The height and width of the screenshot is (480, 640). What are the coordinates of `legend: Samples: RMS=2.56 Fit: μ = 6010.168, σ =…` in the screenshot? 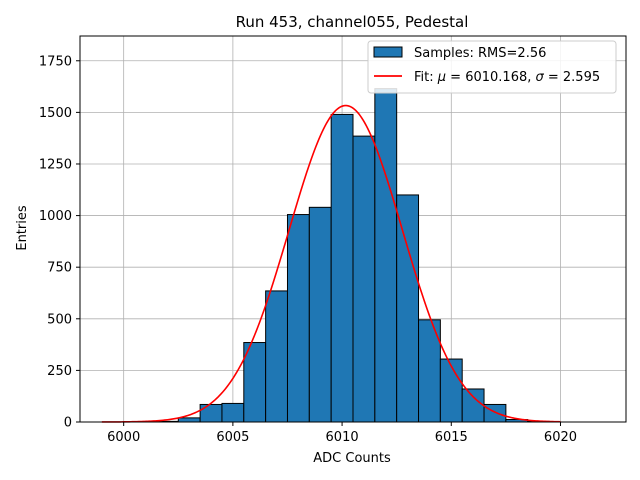 It's located at (492, 67).